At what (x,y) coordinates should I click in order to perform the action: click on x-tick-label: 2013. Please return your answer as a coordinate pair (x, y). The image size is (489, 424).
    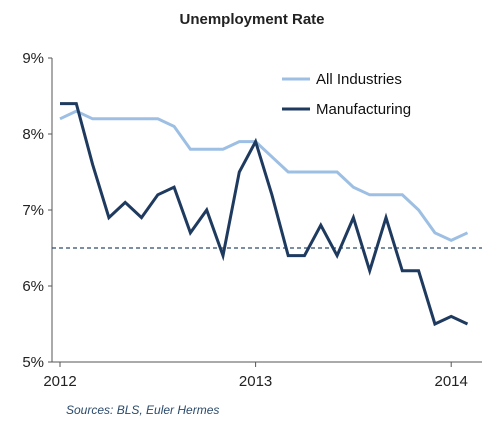
    Looking at the image, I should click on (255, 381).